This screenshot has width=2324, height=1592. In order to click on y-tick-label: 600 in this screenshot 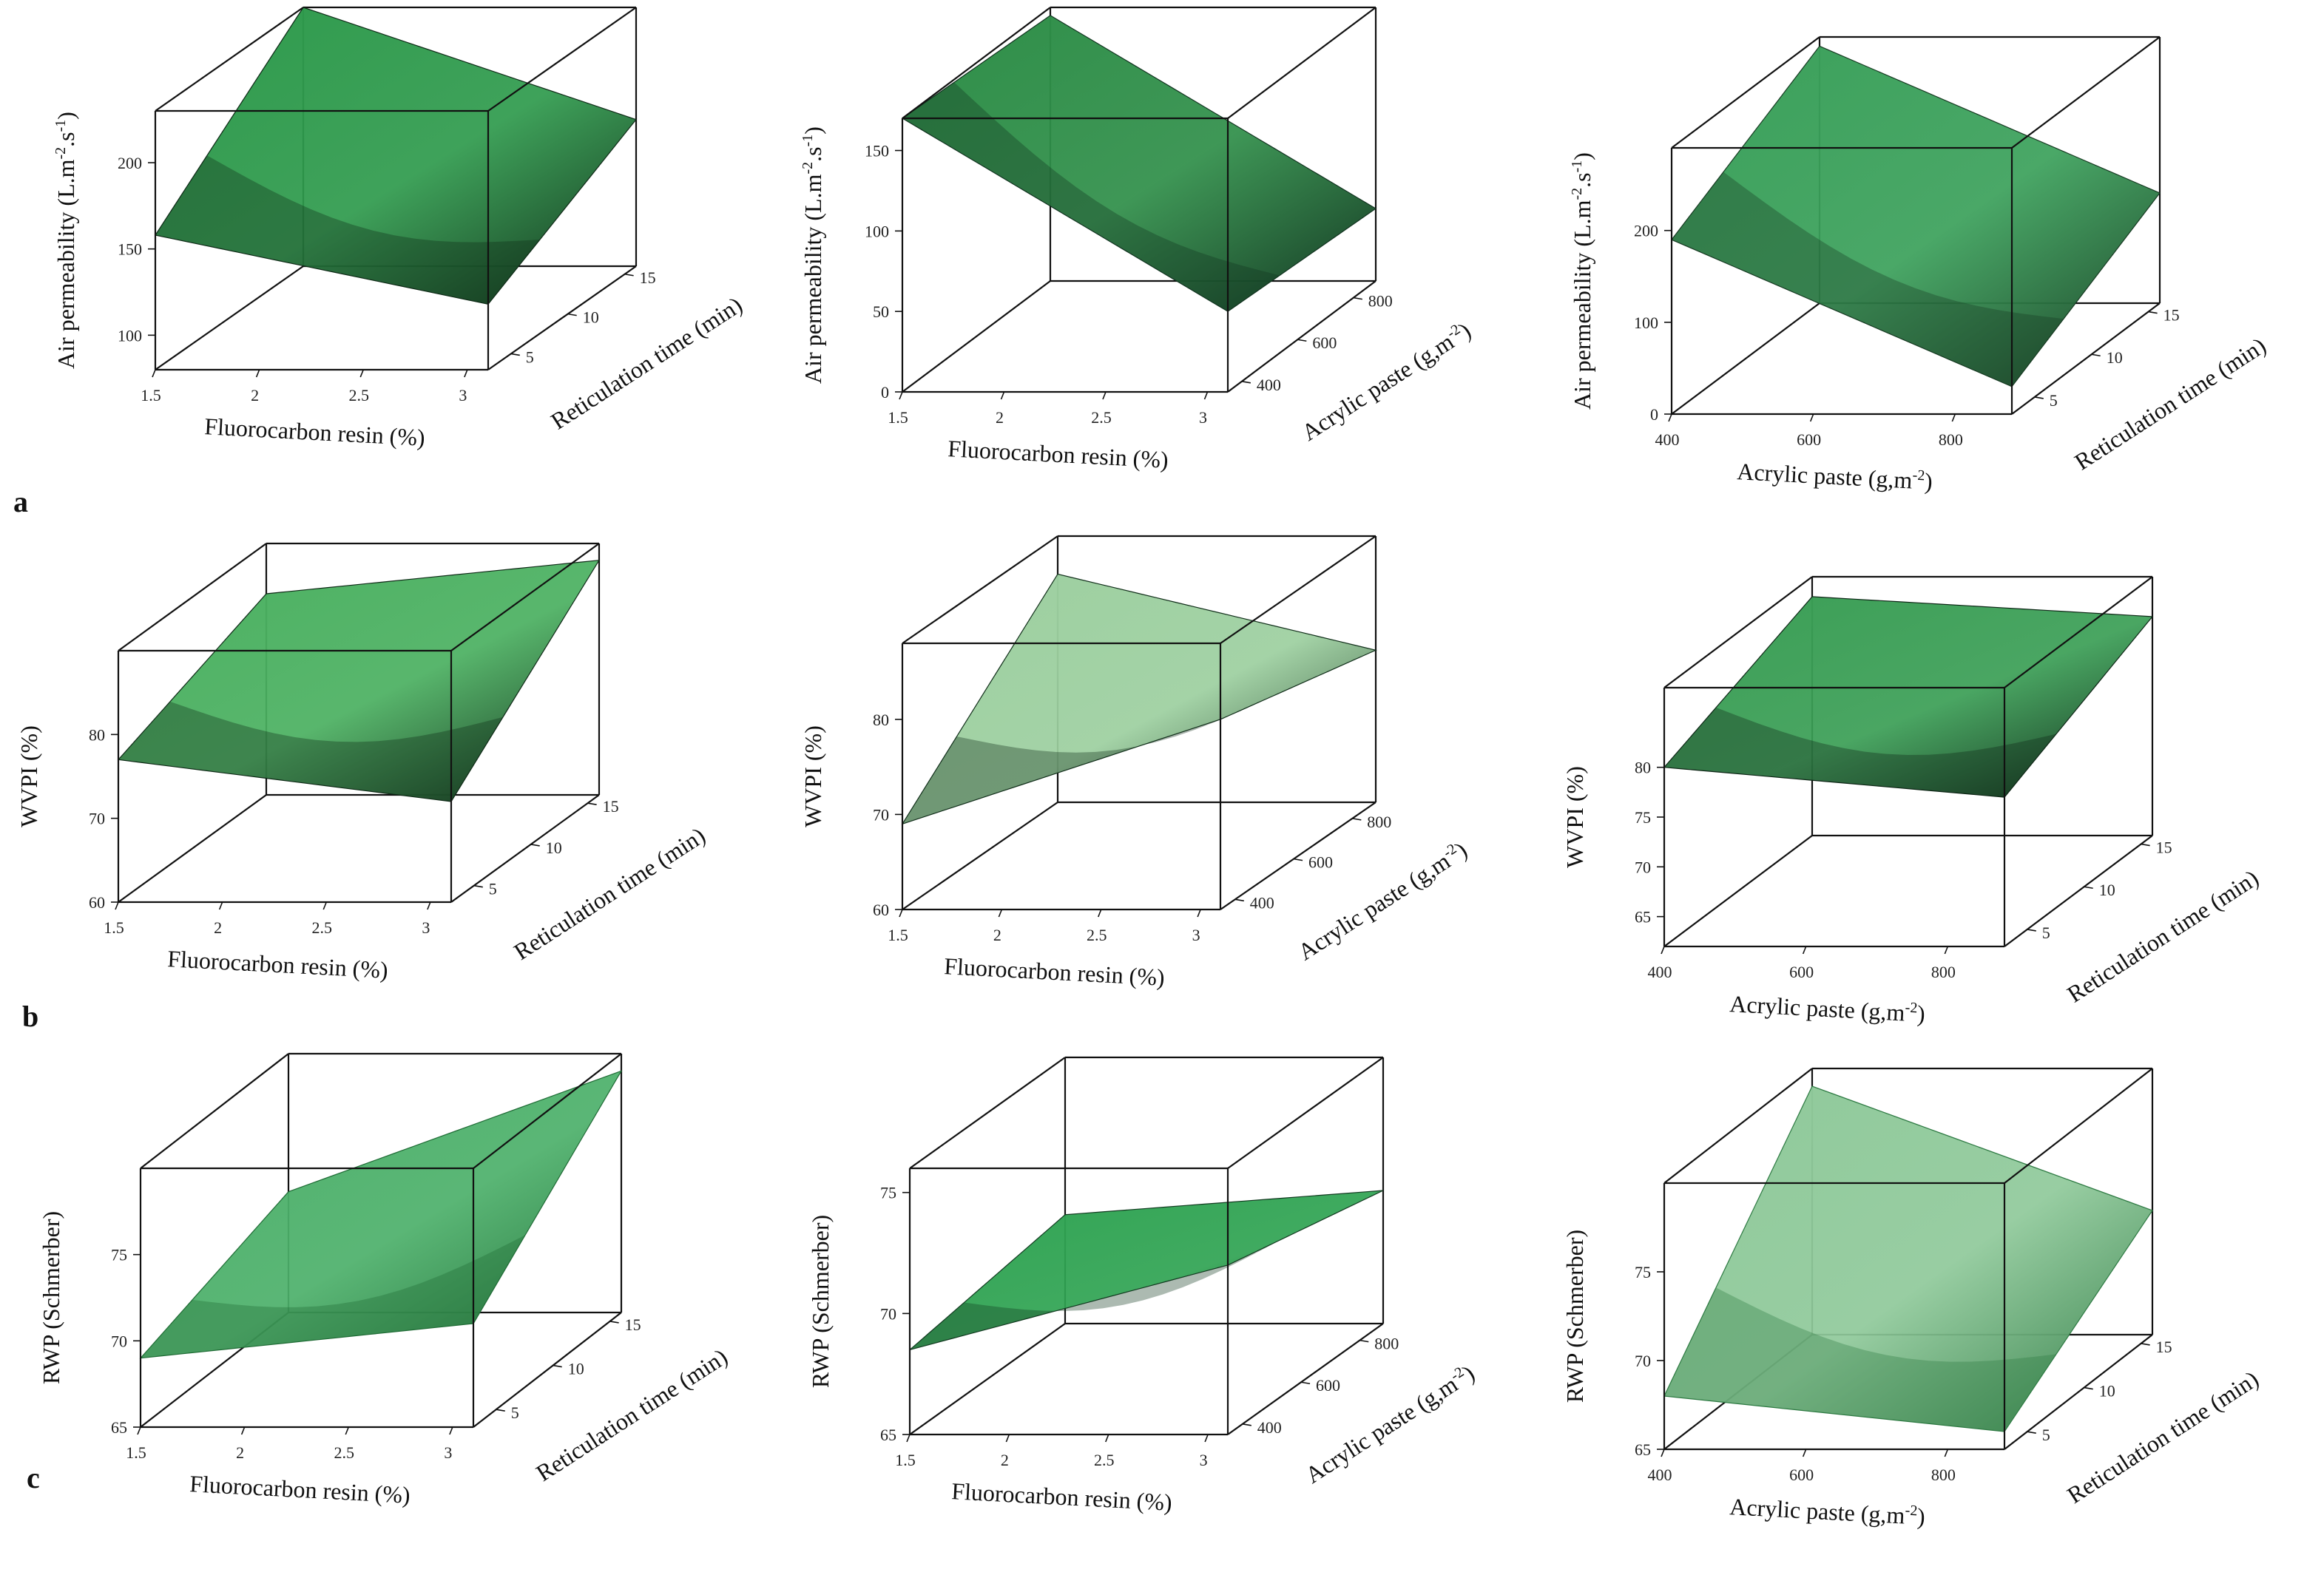, I will do `click(1328, 1385)`.